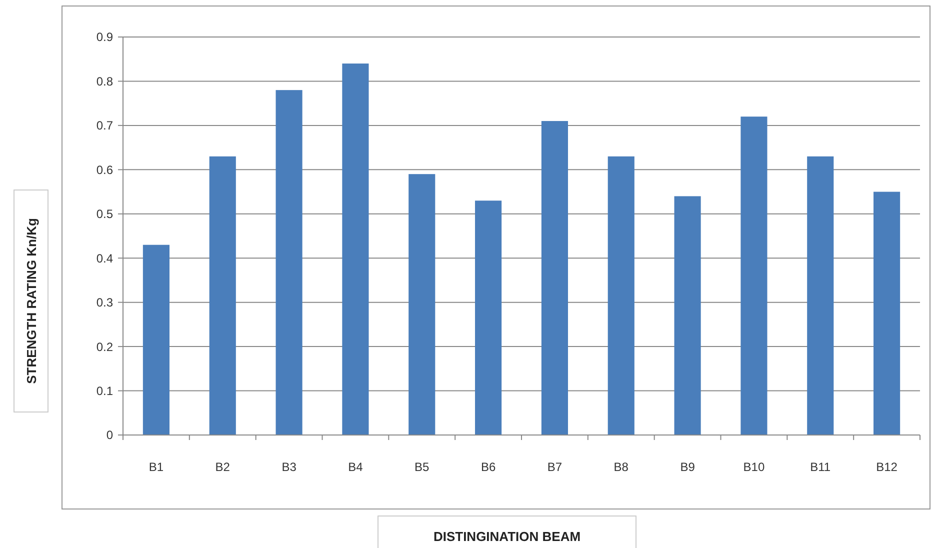 The image size is (936, 548). I want to click on x-tick-label: B2, so click(222, 467).